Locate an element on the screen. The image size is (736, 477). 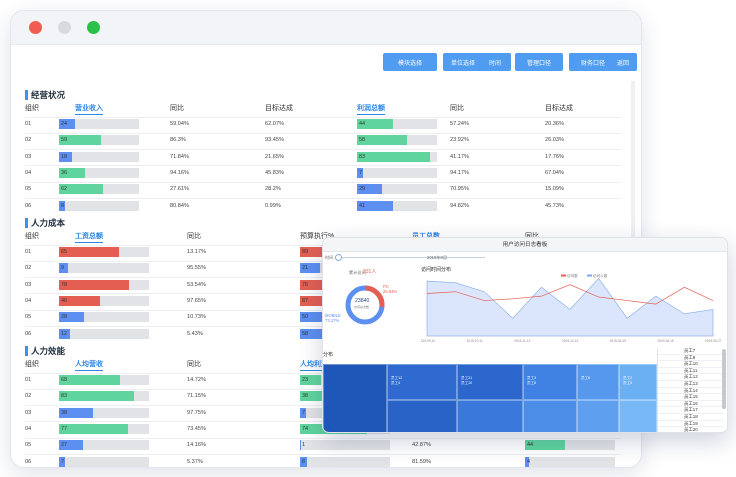
employee-list-item: 员工14 is located at coordinates (691, 391).